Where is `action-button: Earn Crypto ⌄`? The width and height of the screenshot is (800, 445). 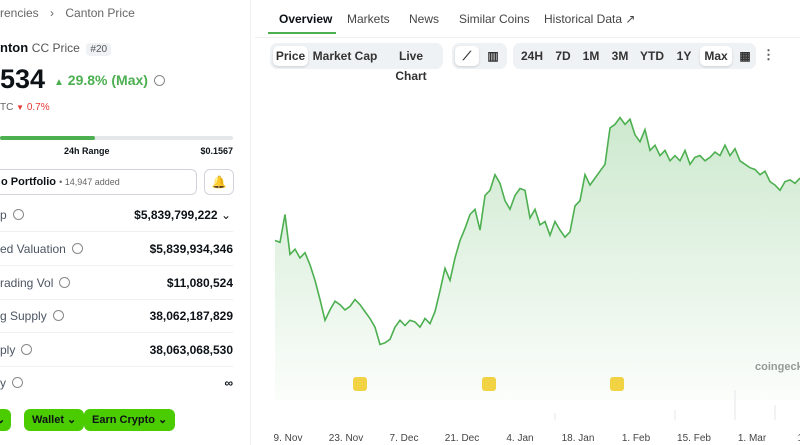
action-button: Earn Crypto ⌄ is located at coordinates (130, 420).